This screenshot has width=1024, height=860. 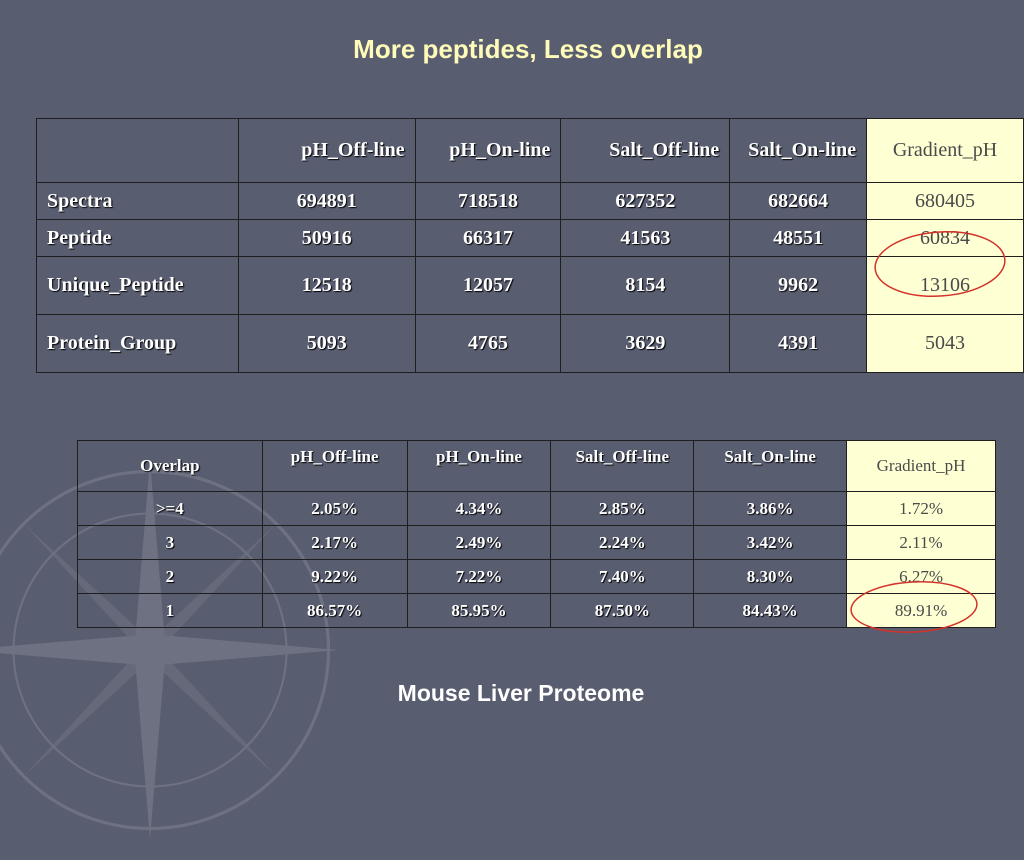 I want to click on table-cell: 2.05%, so click(x=334, y=508).